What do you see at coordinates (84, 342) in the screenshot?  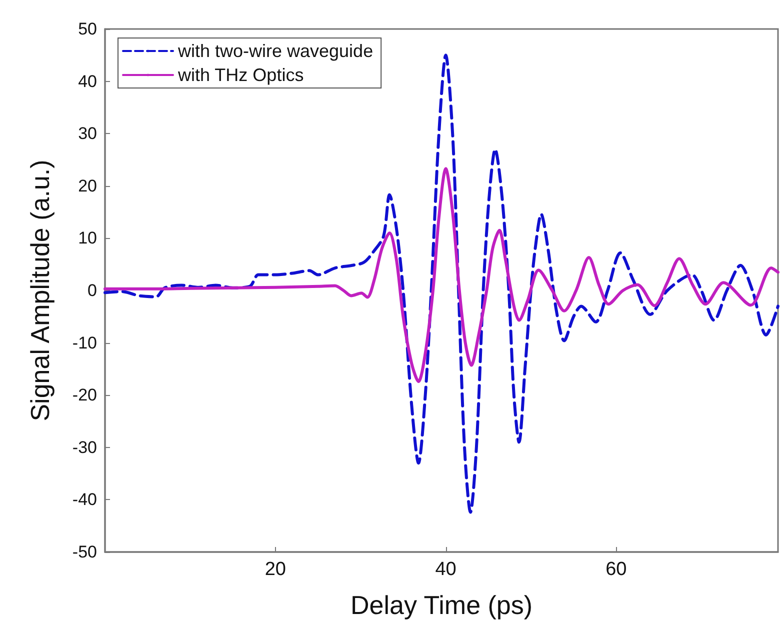 I see `y-tick-label: -10` at bounding box center [84, 342].